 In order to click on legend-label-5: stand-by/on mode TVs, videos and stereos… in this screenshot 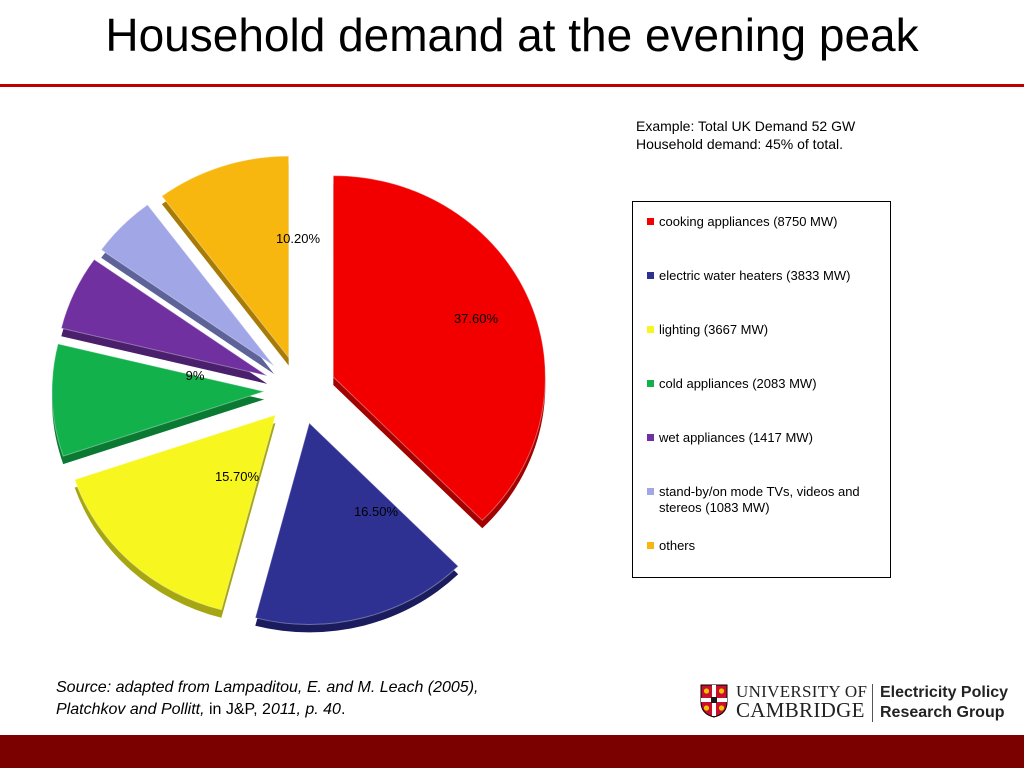, I will do `click(759, 499)`.